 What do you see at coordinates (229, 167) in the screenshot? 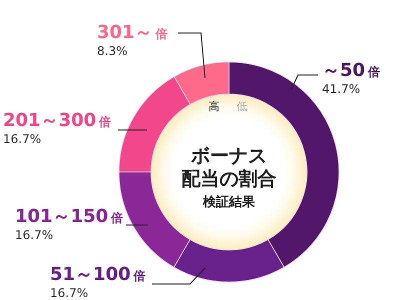
I see `text: ボーナス配当の割合` at bounding box center [229, 167].